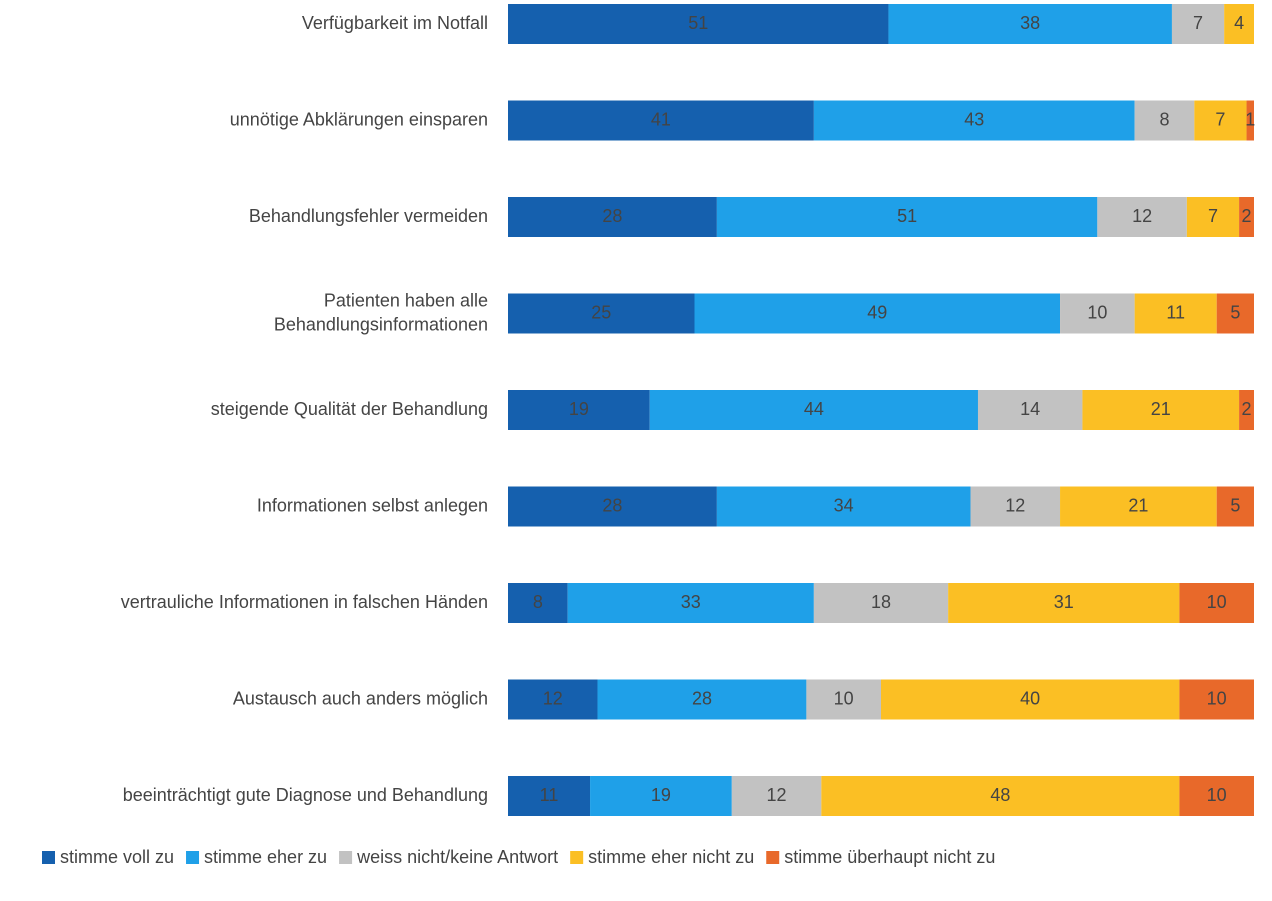  I want to click on data-label: 14, so click(1030, 409).